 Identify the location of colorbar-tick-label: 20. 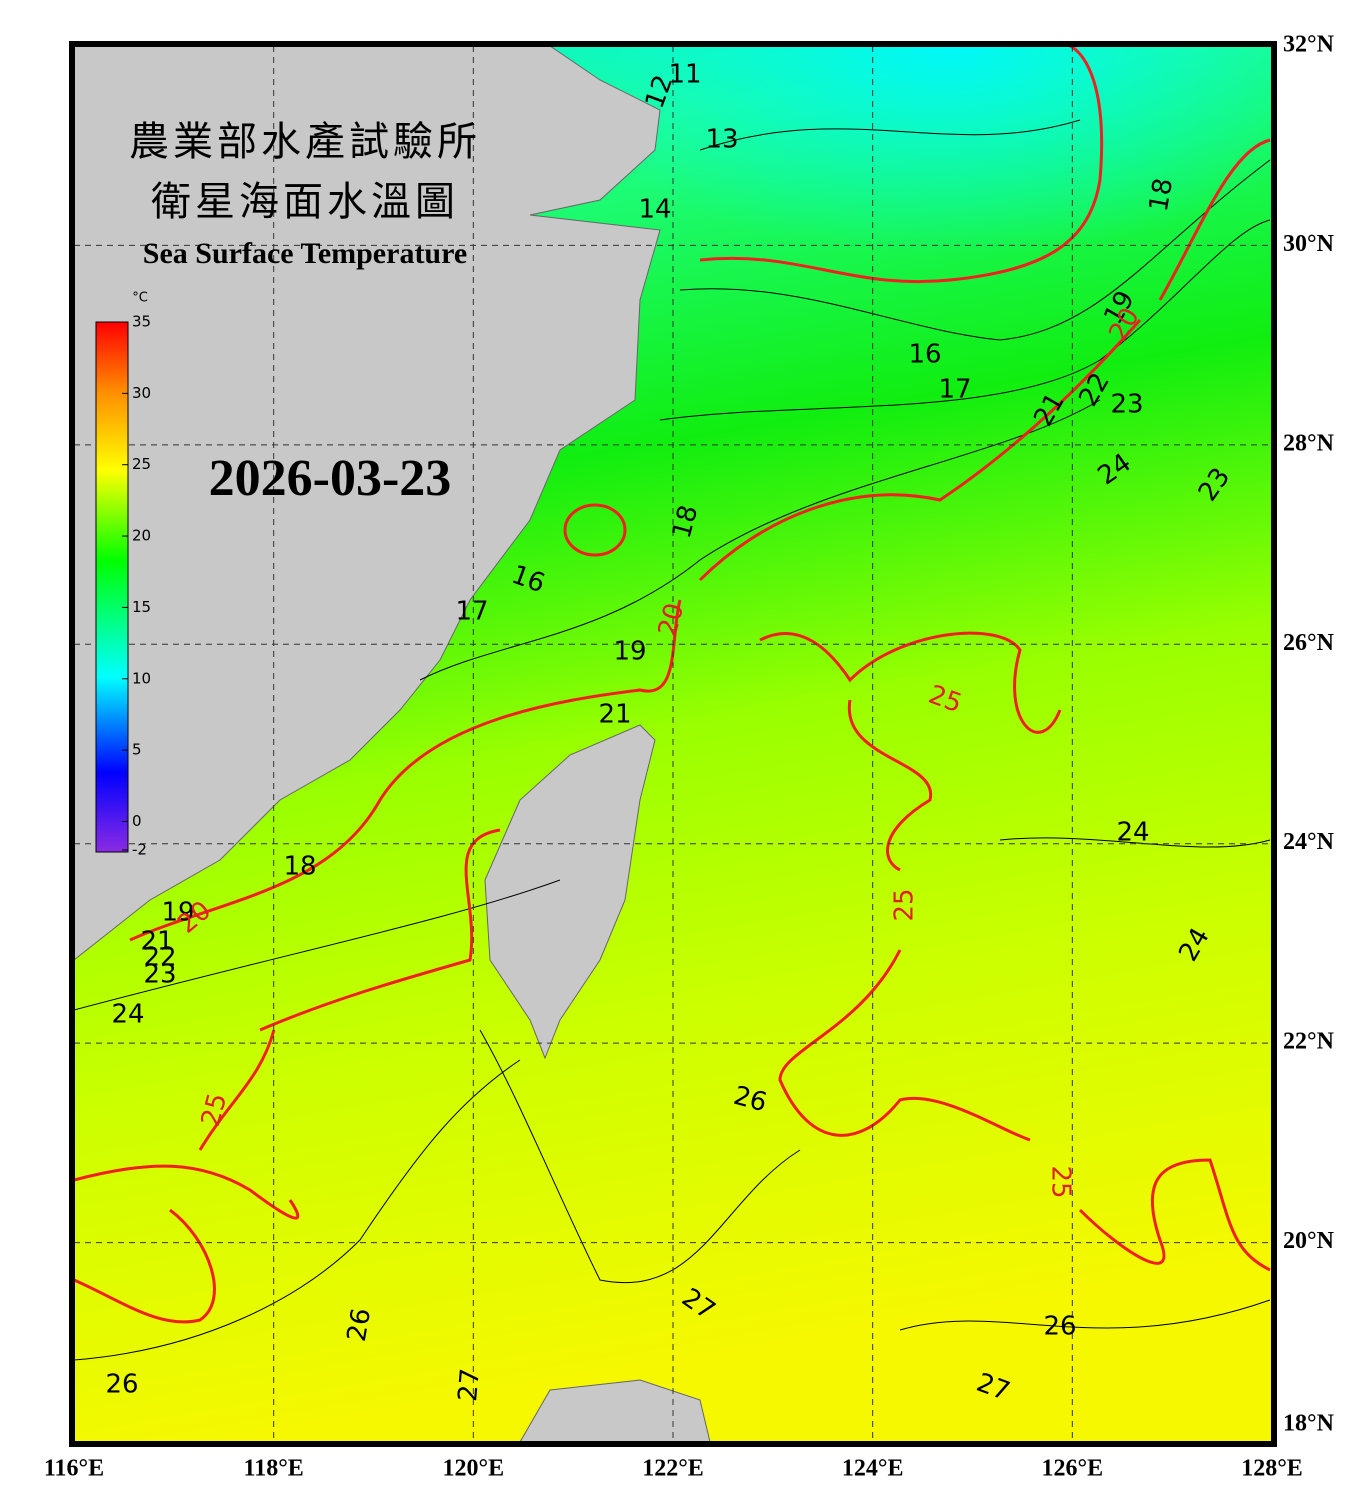
(141, 536).